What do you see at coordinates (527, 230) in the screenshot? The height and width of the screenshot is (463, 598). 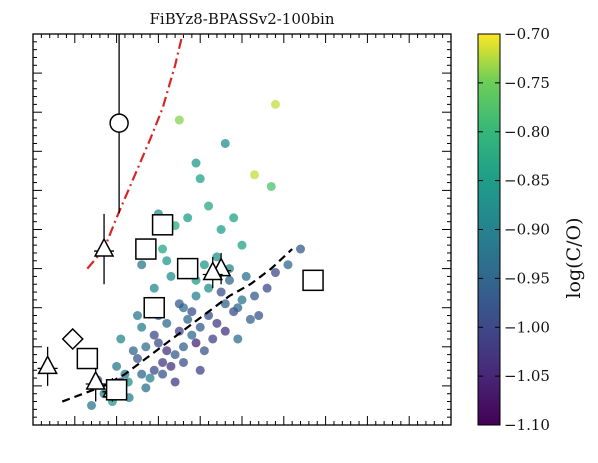 I see `colorbar-tick-label: −0.90` at bounding box center [527, 230].